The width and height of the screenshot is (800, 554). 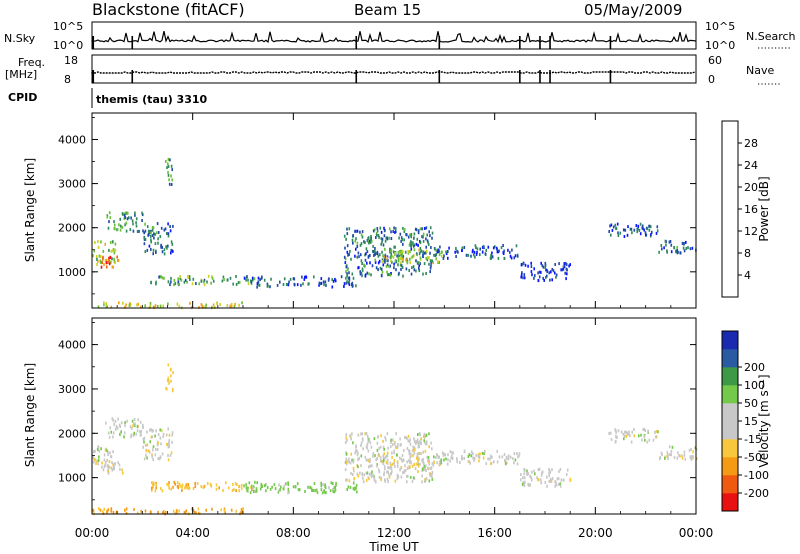 I want to click on velocity-colorbar-segment, so click(x=730, y=502).